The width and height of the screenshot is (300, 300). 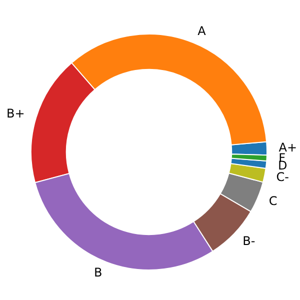 What do you see at coordinates (282, 177) in the screenshot?
I see `slice-label: C-` at bounding box center [282, 177].